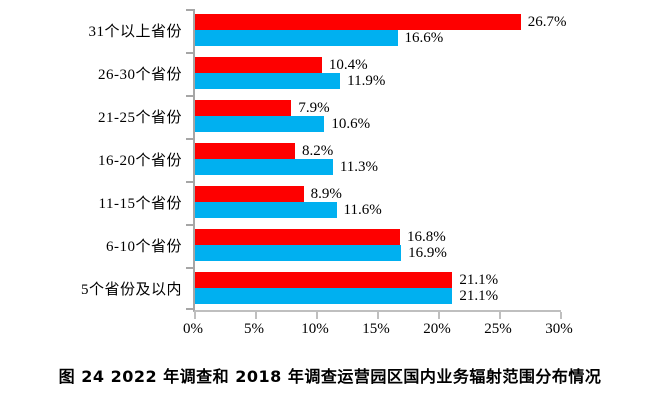  Describe the element at coordinates (140, 75) in the screenshot. I see `category-label: 26-30个省份` at that location.